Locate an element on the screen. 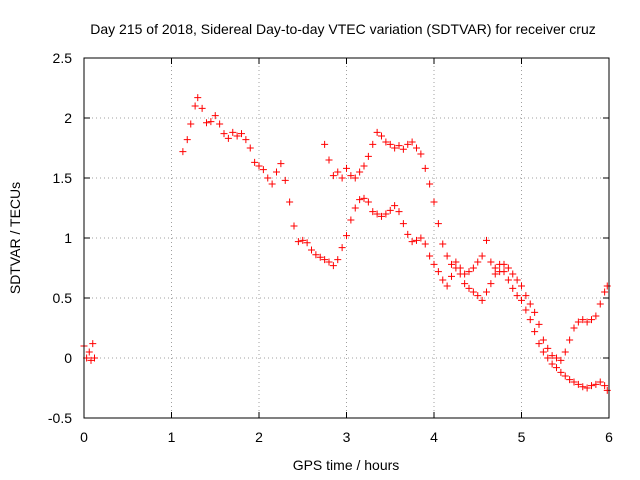 The height and width of the screenshot is (480, 640). x-tick-label: 5 is located at coordinates (522, 437).